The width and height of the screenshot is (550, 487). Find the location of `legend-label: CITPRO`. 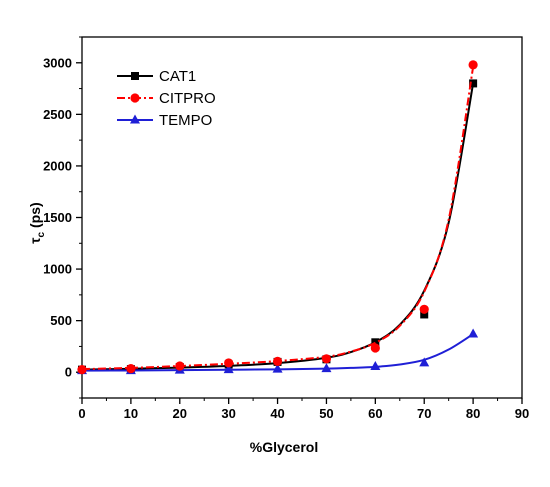

legend-label: CITPRO is located at coordinates (187, 98).